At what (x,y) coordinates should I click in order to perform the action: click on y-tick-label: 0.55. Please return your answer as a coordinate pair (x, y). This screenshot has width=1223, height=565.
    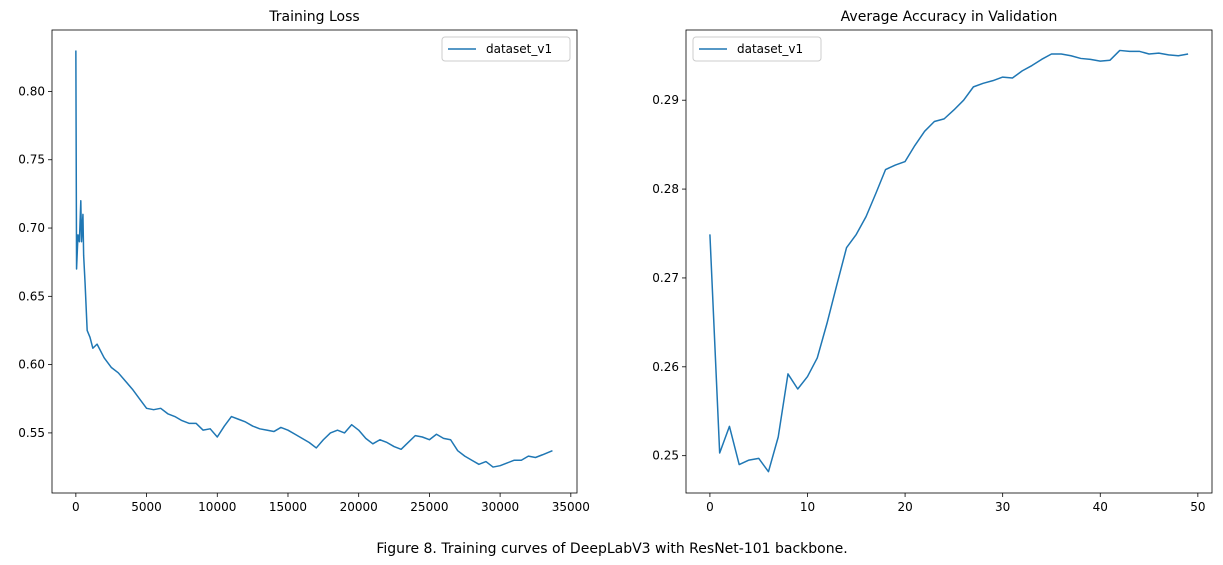
    Looking at the image, I should click on (31, 433).